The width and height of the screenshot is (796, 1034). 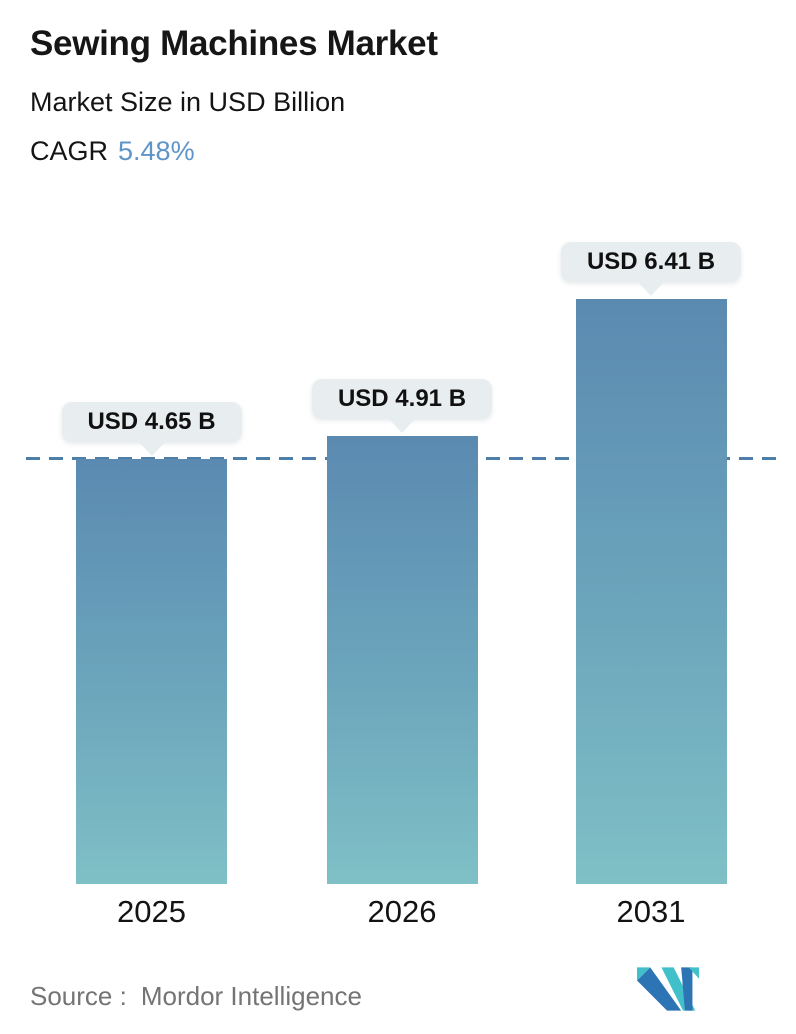 What do you see at coordinates (156, 151) in the screenshot?
I see `cagr-value: 5.48%` at bounding box center [156, 151].